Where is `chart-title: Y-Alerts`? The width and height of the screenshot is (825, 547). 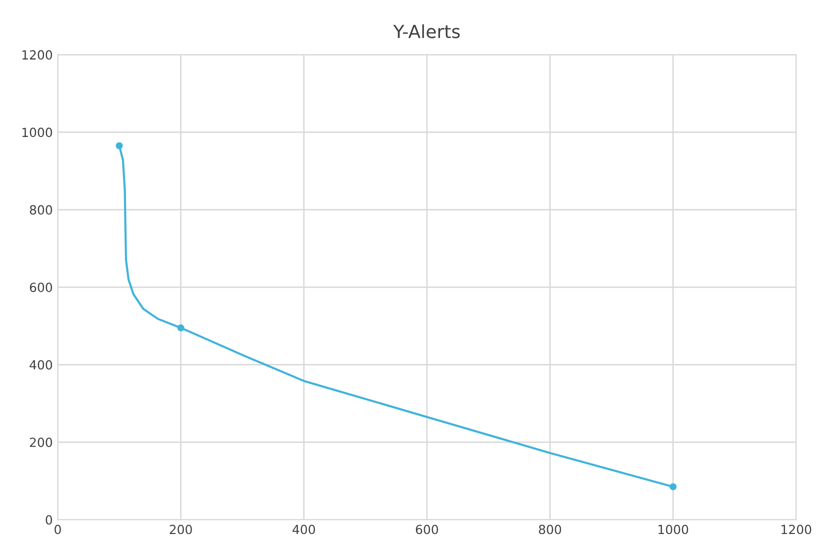
chart-title: Y-Alerts is located at coordinates (426, 31).